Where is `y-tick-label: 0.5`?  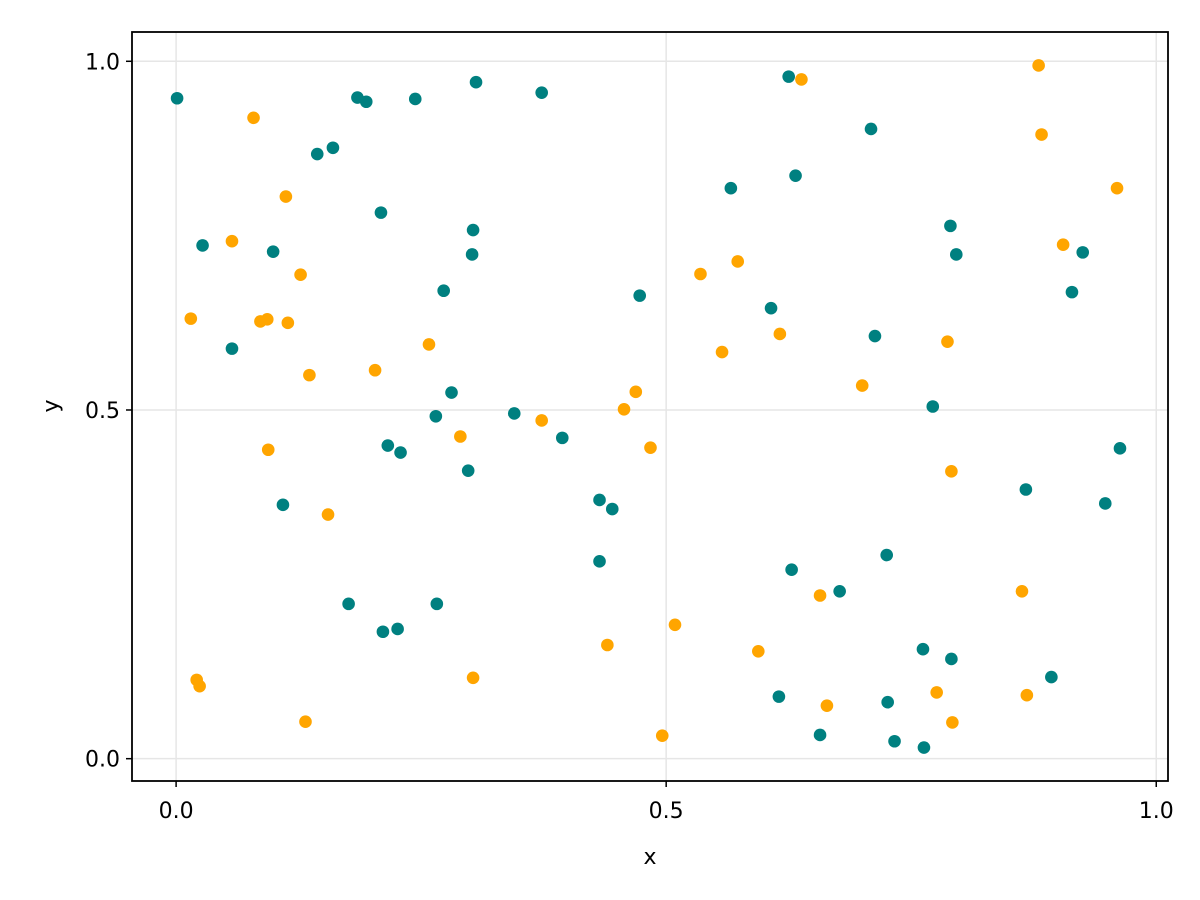 y-tick-label: 0.5 is located at coordinates (102, 411).